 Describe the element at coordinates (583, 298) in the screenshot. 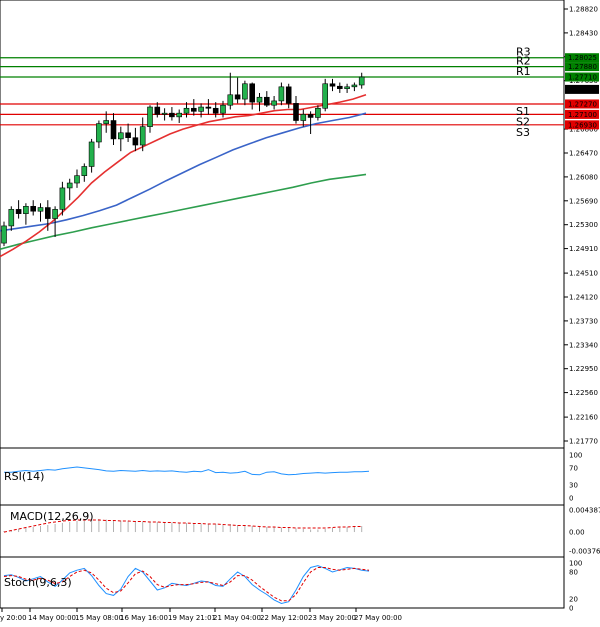

I see `y-tick-label: 1.24120` at that location.